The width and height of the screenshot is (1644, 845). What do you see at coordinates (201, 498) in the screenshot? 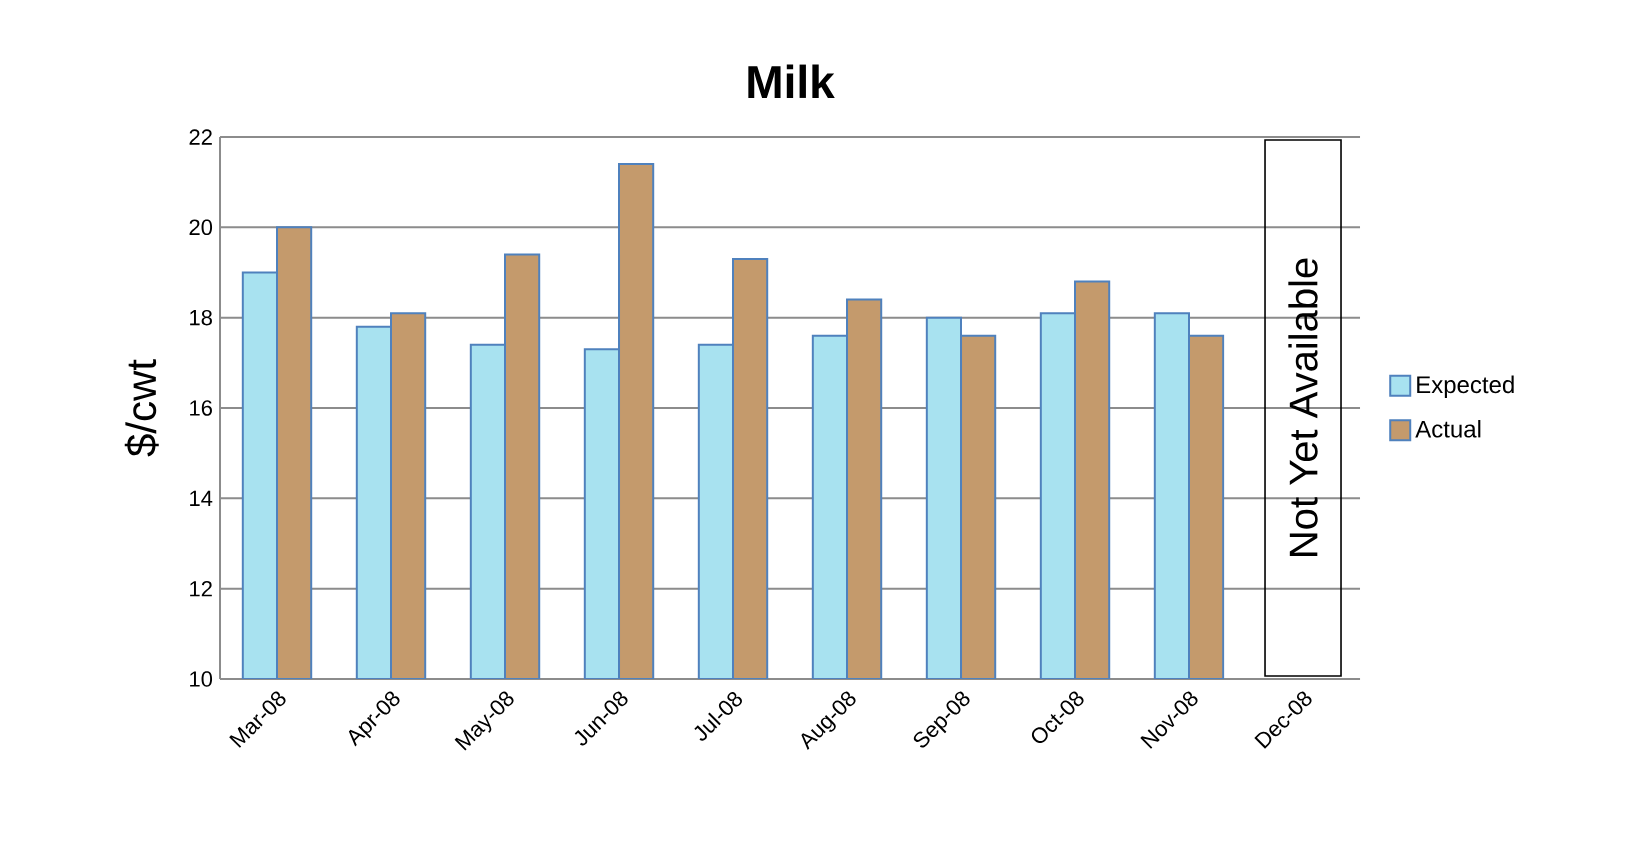
I see `y-tick-label: 14` at bounding box center [201, 498].